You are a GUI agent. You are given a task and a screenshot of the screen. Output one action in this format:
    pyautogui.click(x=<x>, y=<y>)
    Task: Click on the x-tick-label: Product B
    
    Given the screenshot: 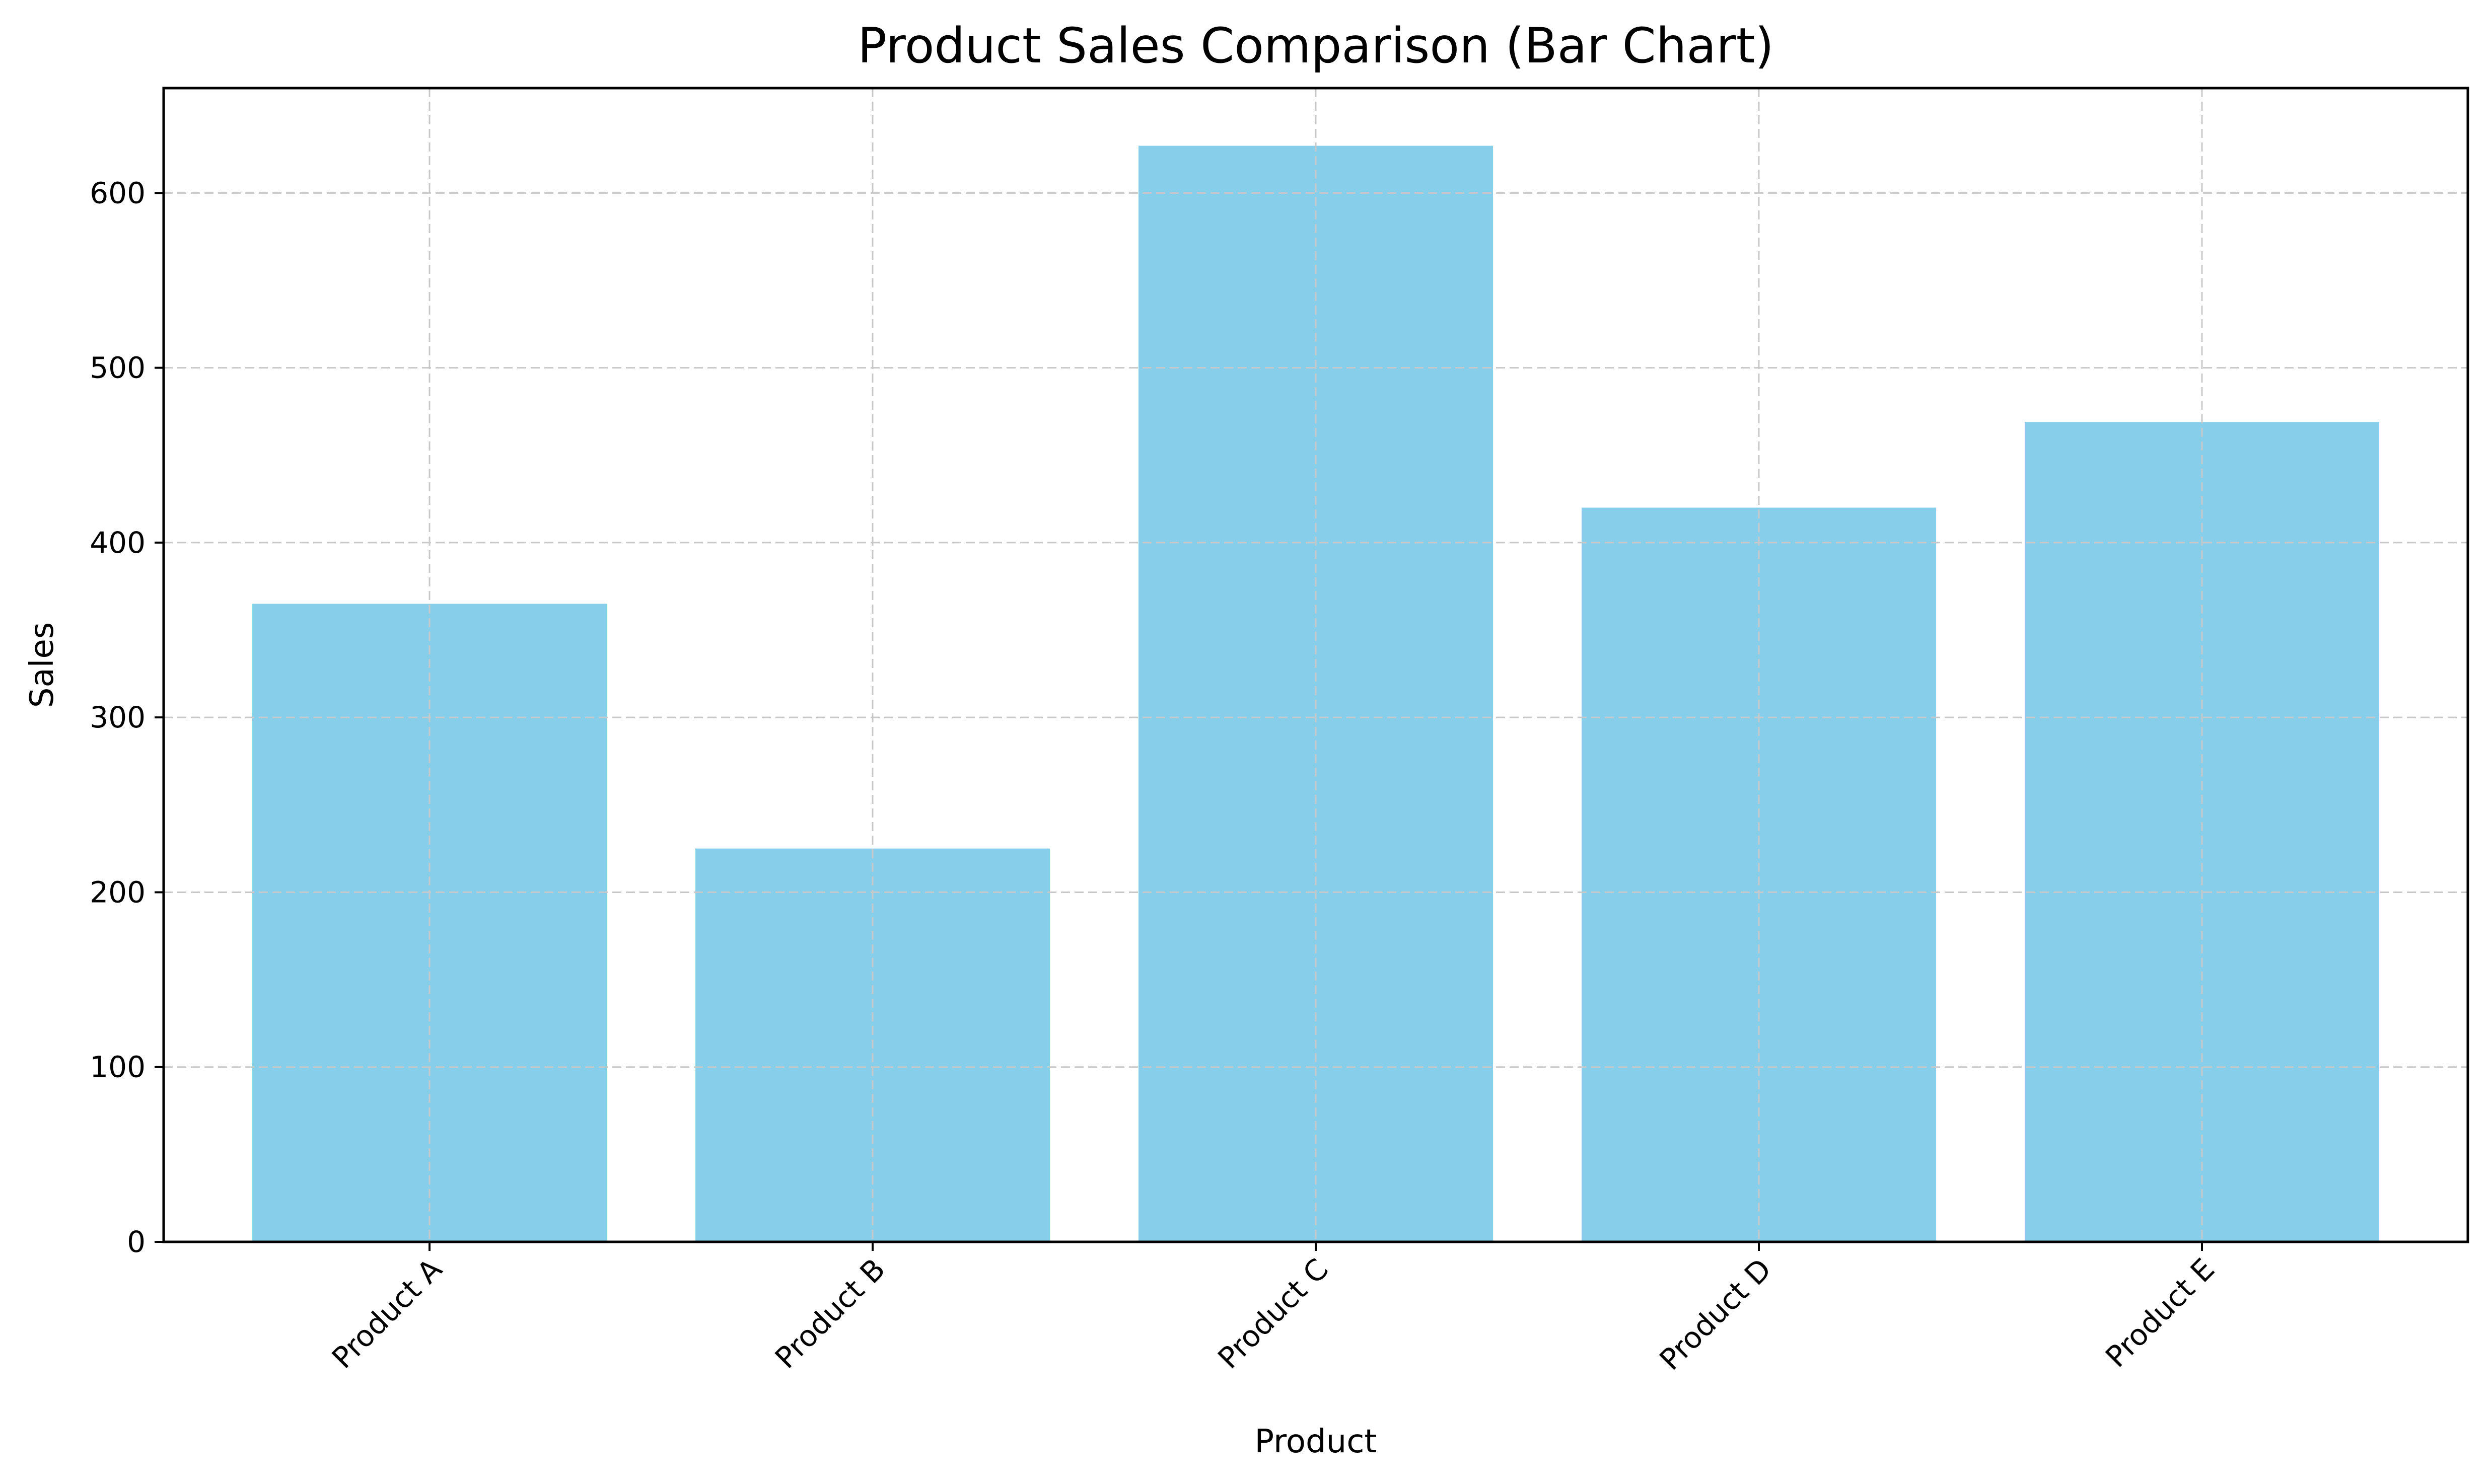 What is the action you would take?
    pyautogui.click(x=830, y=1313)
    